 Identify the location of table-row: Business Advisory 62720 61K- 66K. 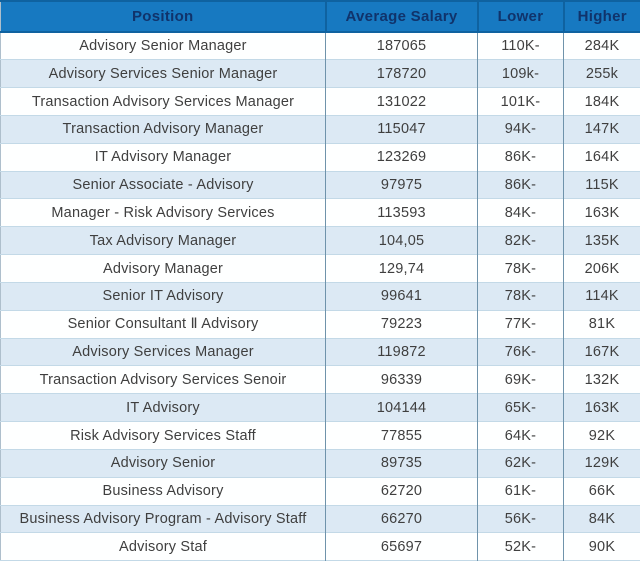
(320, 491).